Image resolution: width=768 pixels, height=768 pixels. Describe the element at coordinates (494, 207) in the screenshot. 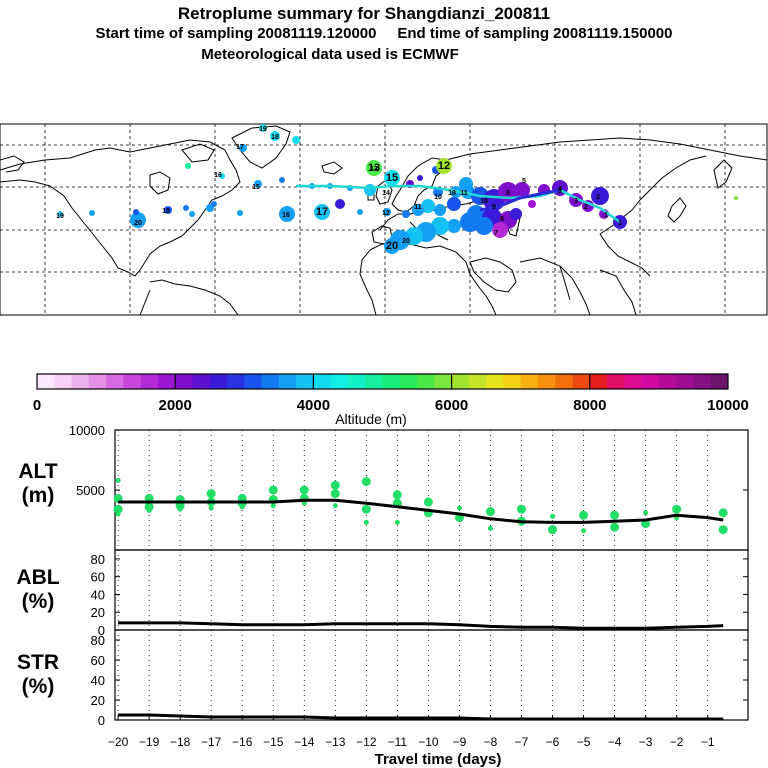

I see `trajectory-day-label: 9` at that location.